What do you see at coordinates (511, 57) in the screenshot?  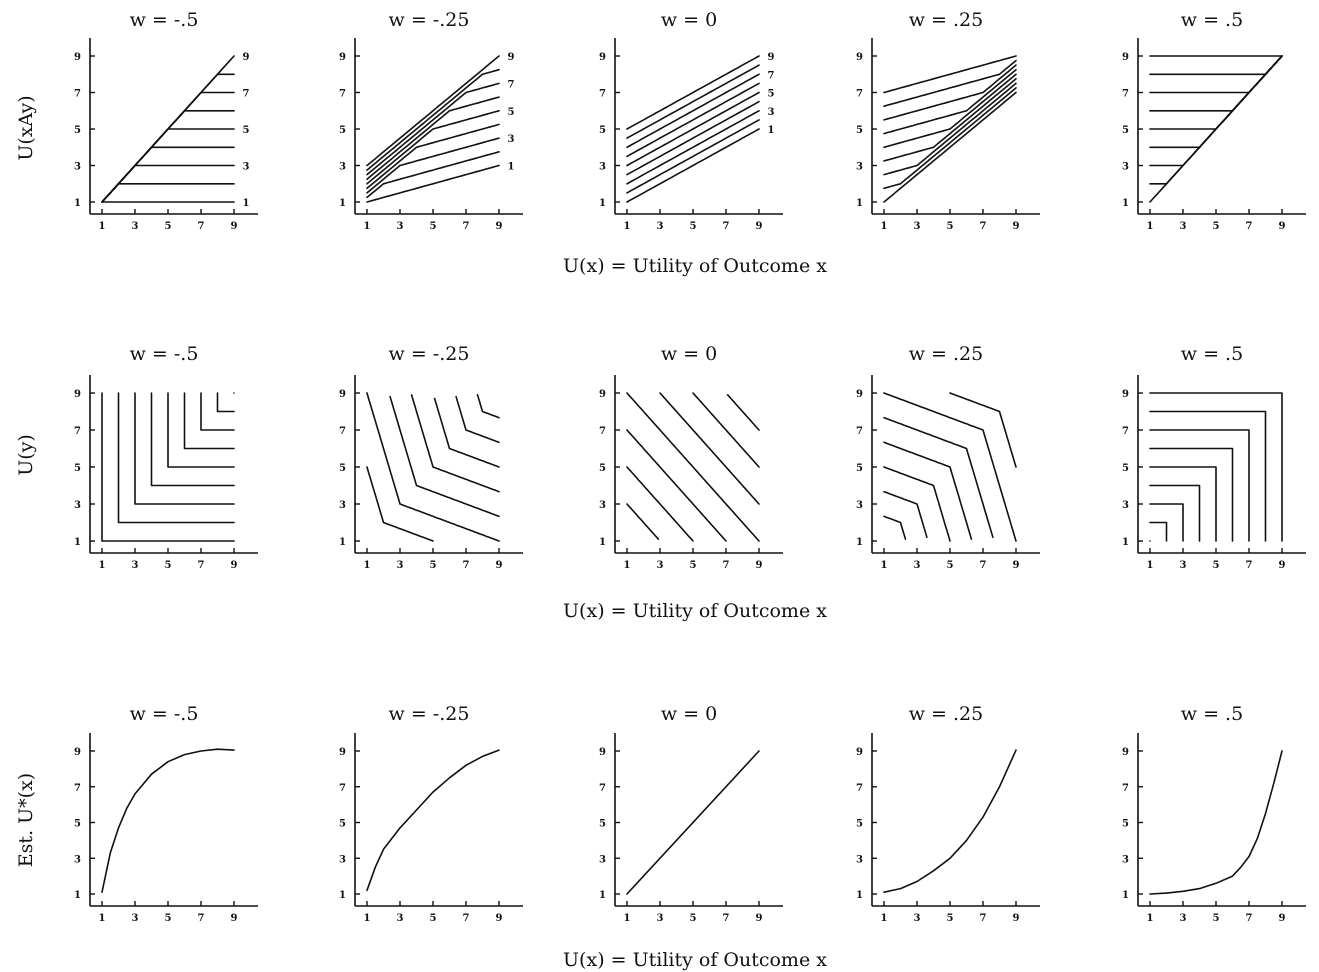 I see `series-label: 9` at bounding box center [511, 57].